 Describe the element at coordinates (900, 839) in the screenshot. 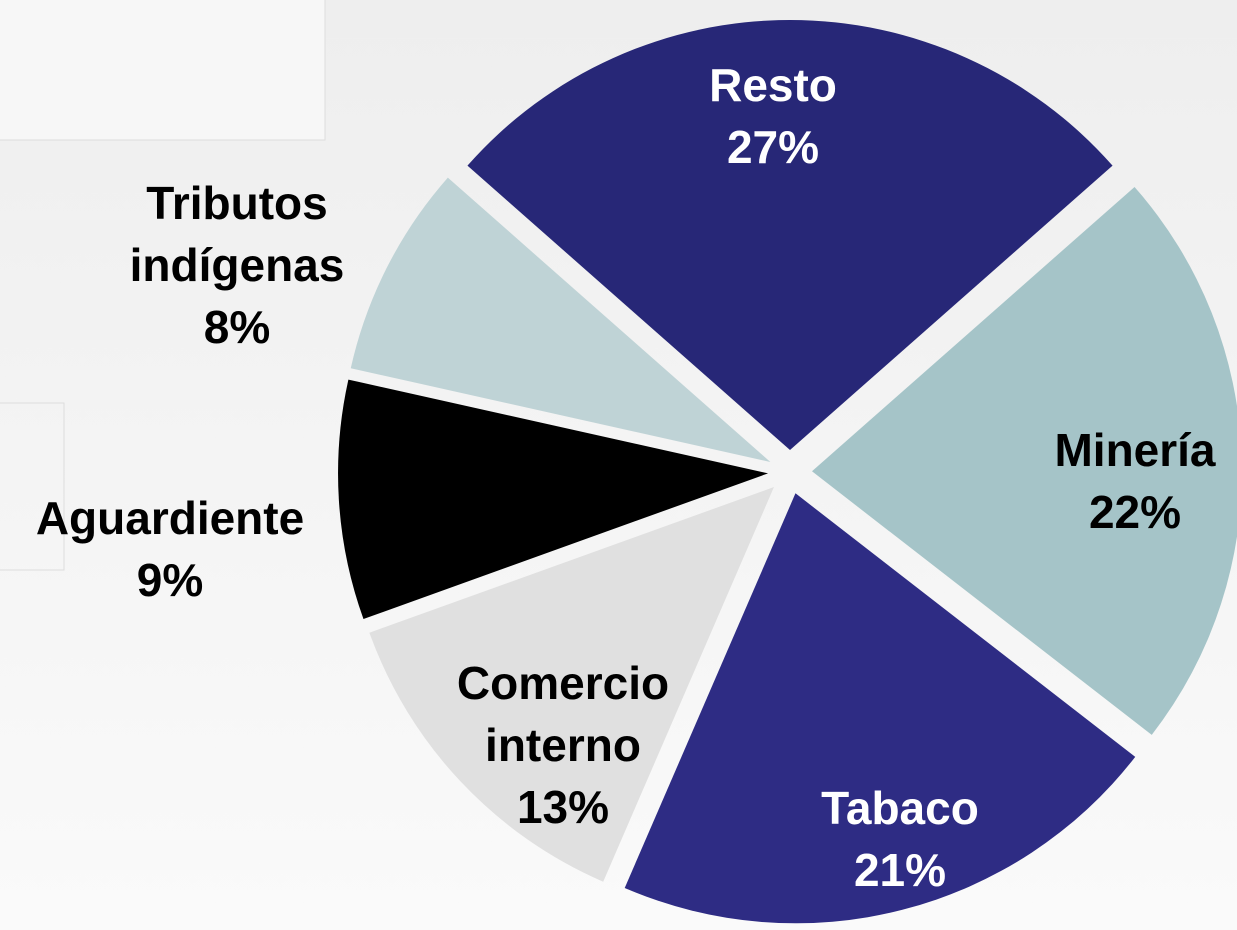

I see `slice-label: Tabaco 21%` at that location.